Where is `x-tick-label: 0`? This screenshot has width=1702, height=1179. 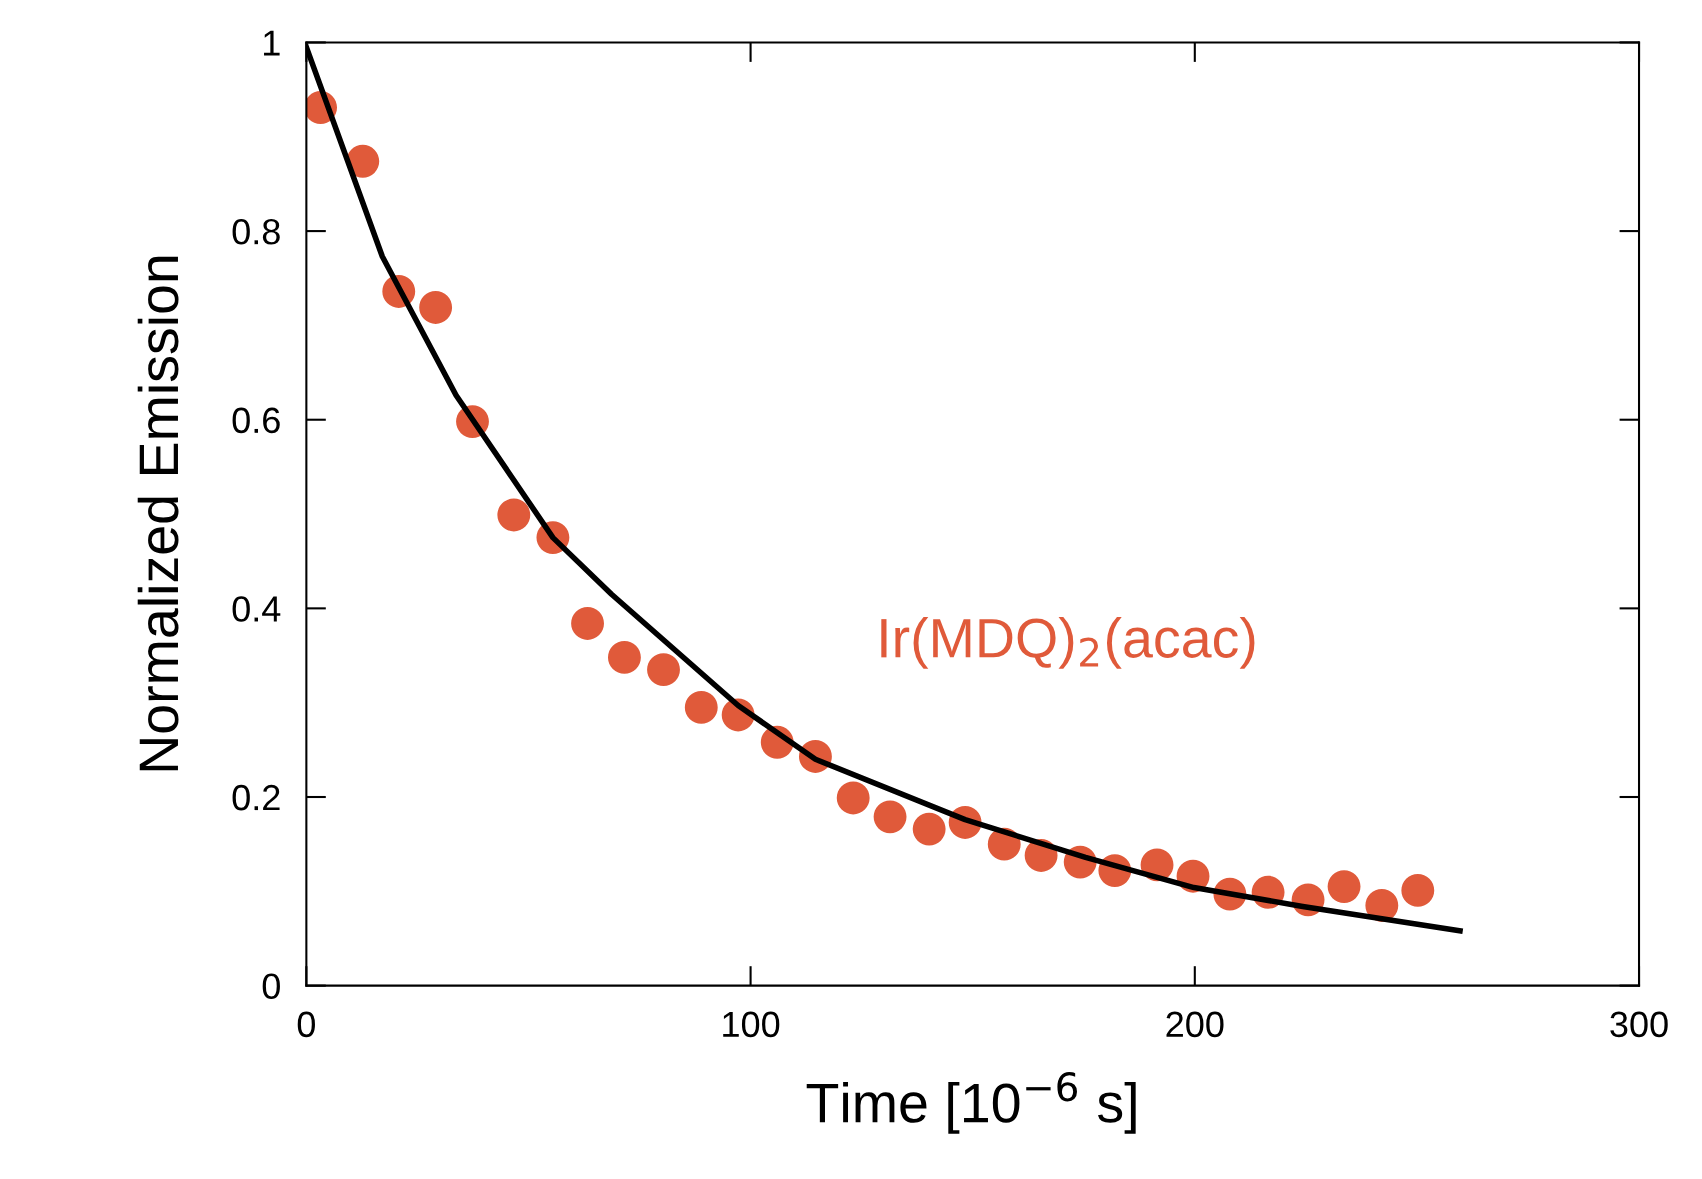
x-tick-label: 0 is located at coordinates (306, 1024).